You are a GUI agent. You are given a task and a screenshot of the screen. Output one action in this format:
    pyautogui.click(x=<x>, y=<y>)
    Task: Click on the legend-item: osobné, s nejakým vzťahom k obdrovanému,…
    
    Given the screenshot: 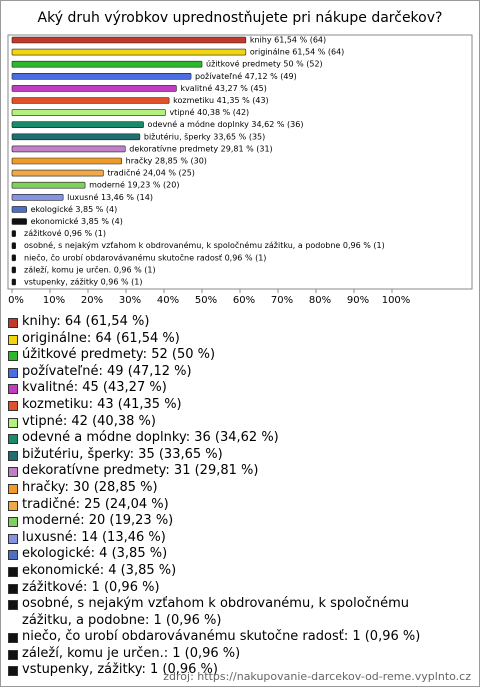 What is the action you would take?
    pyautogui.click(x=226, y=612)
    